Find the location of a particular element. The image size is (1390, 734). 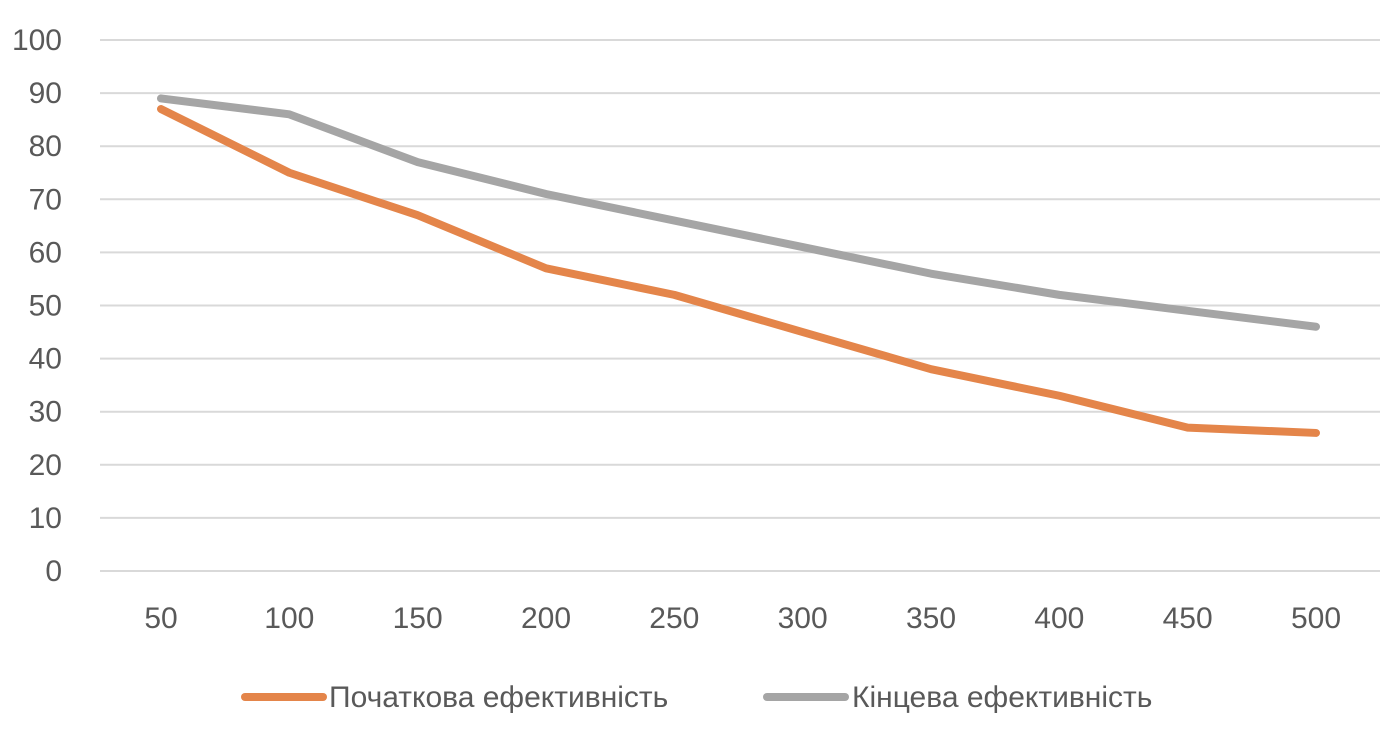

legend-item: Початкова ефективність is located at coordinates (454, 697).